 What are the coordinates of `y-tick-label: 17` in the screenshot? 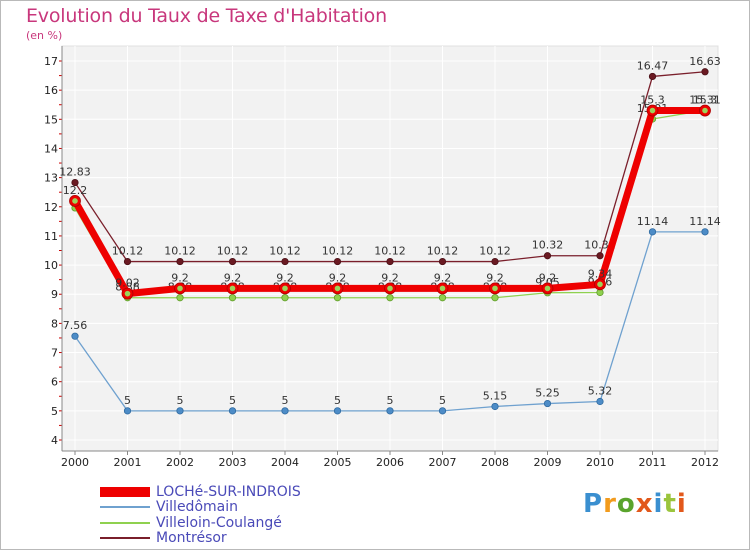 It's located at (51, 61).